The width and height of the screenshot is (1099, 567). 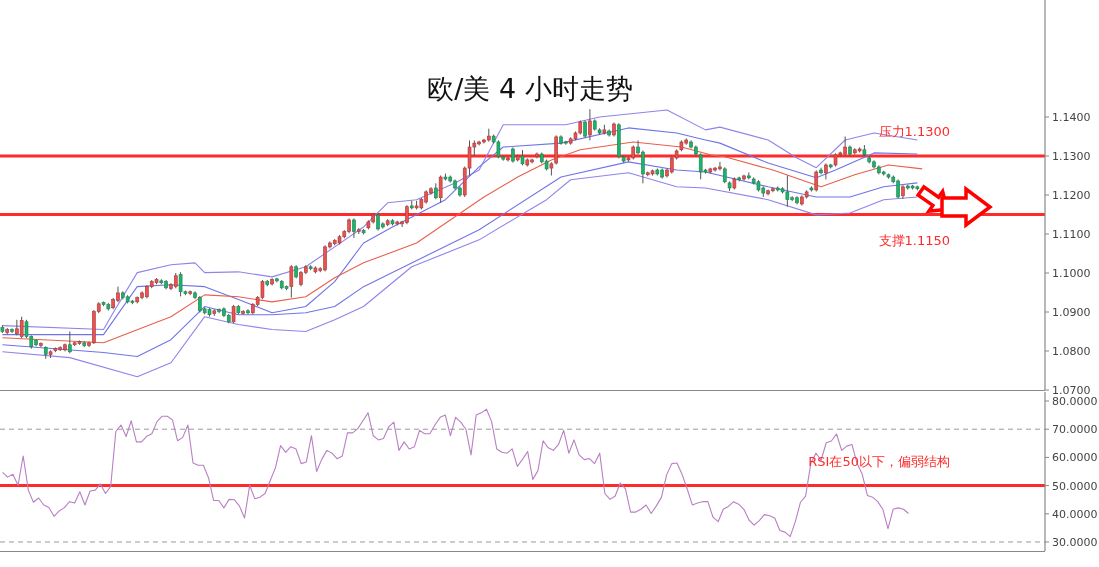 What do you see at coordinates (1071, 390) in the screenshot?
I see `y-tick-label: 1.0700` at bounding box center [1071, 390].